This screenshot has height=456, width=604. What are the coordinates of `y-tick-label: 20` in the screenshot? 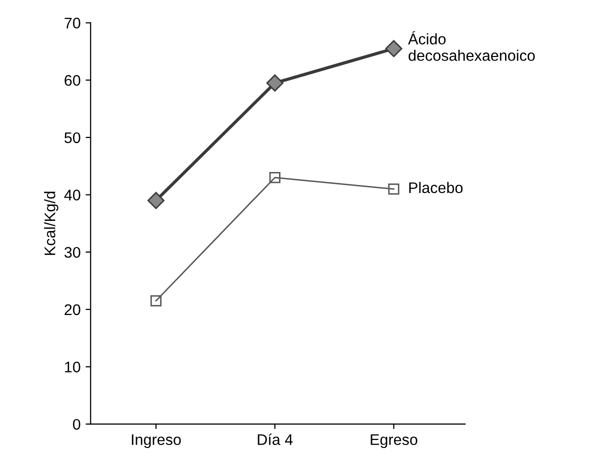 It's located at (72, 310).